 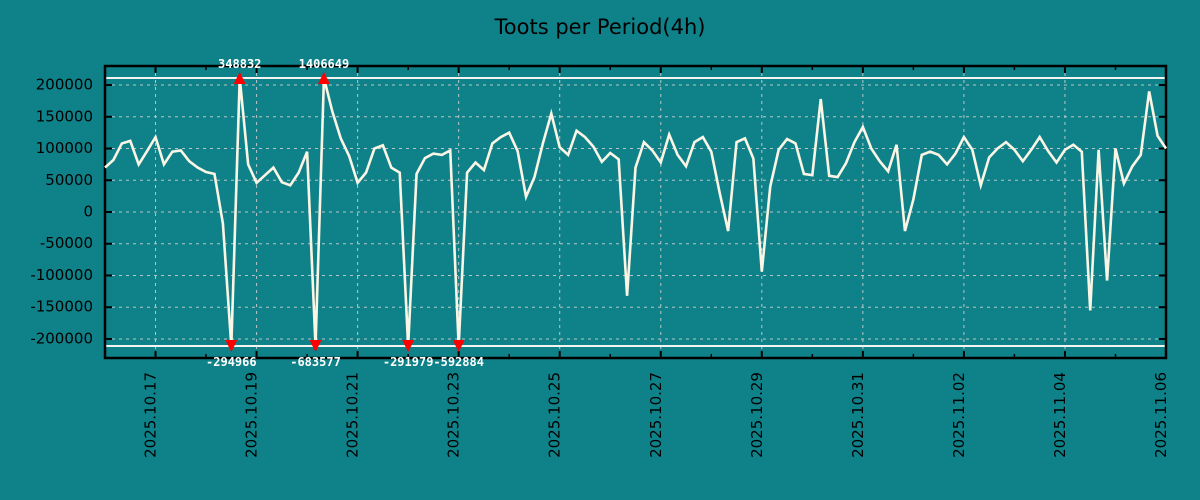 I want to click on x-tick-label: 2025.11.02, so click(x=959, y=415).